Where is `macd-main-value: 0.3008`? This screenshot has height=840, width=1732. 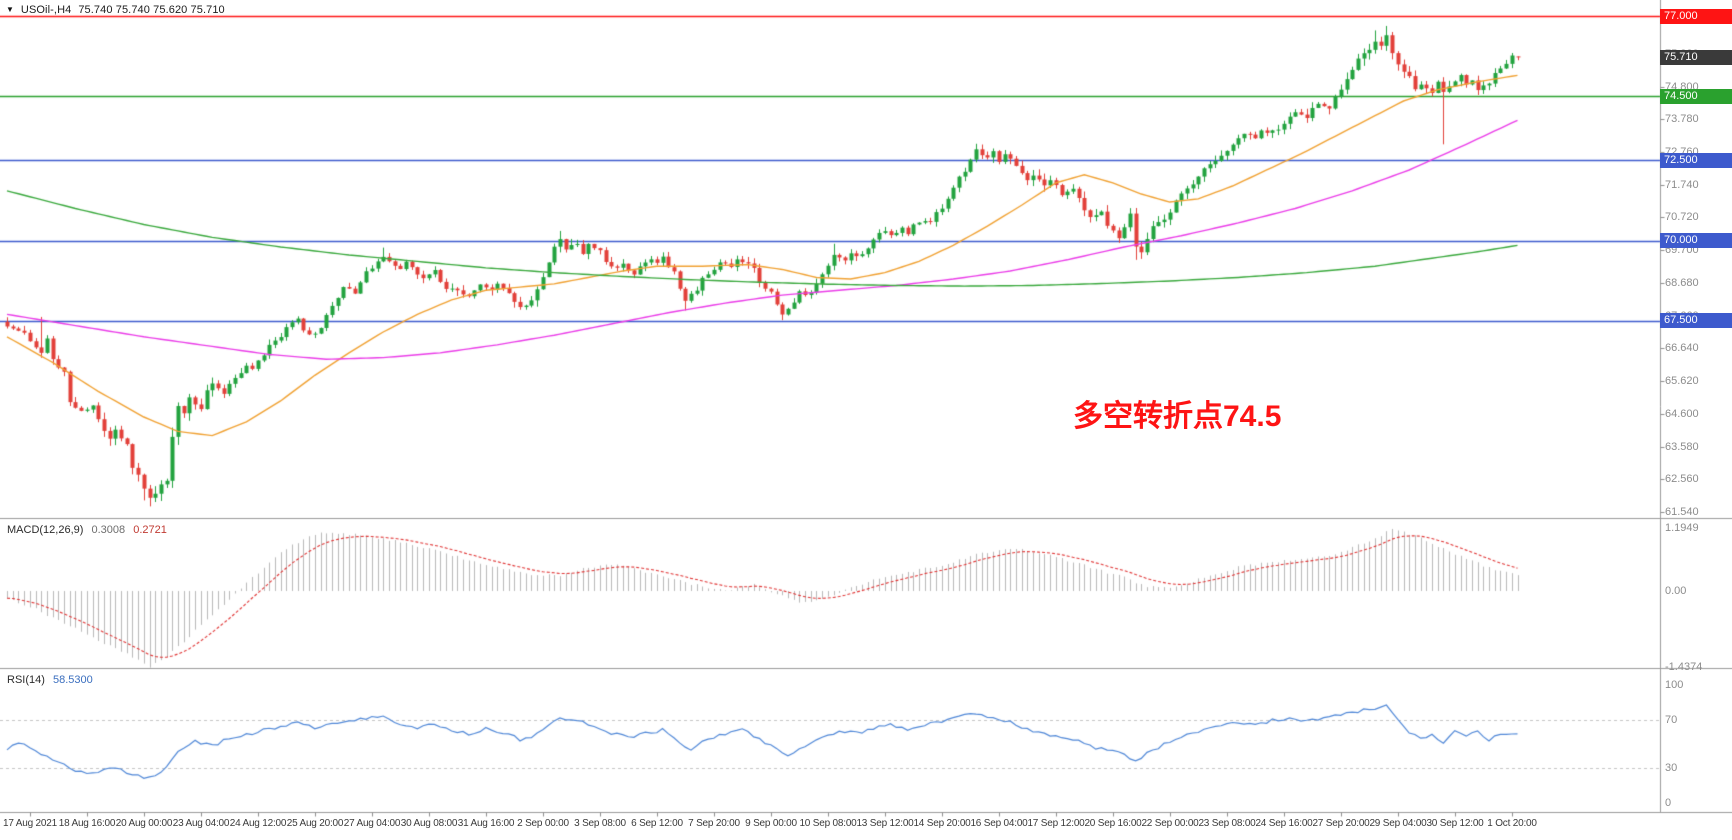 macd-main-value: 0.3008 is located at coordinates (108, 530).